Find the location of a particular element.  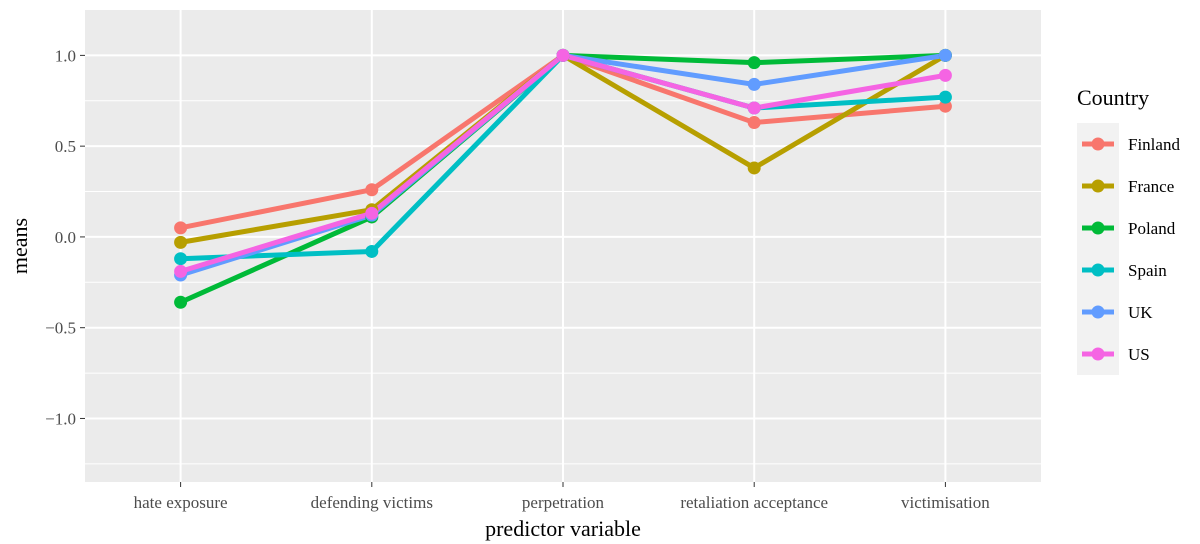

legend-label-finland: Finland is located at coordinates (1154, 144).